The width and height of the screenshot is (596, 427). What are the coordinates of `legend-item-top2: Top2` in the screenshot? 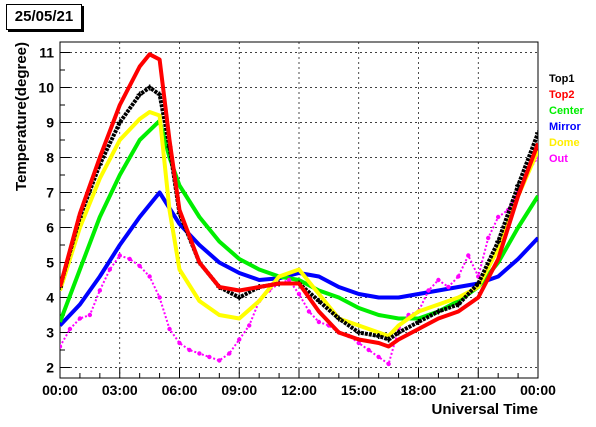 It's located at (561, 95).